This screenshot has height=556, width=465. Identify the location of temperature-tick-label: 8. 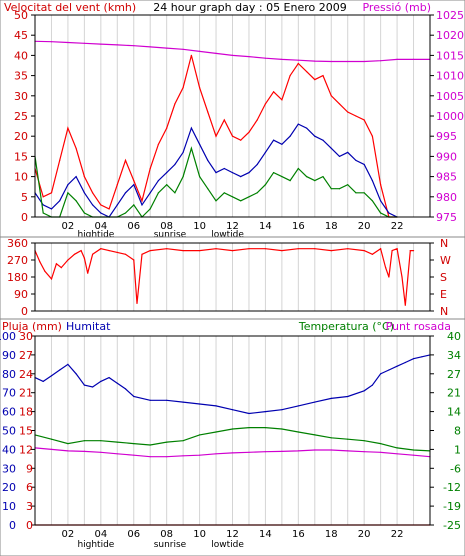
(457, 431).